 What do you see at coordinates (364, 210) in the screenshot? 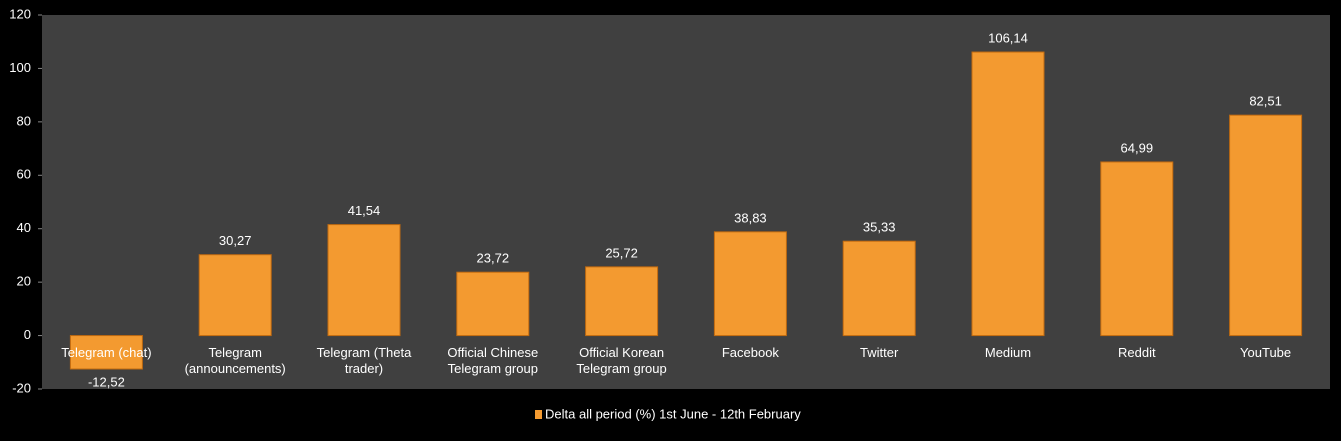
I see `data-label: 41,54` at bounding box center [364, 210].